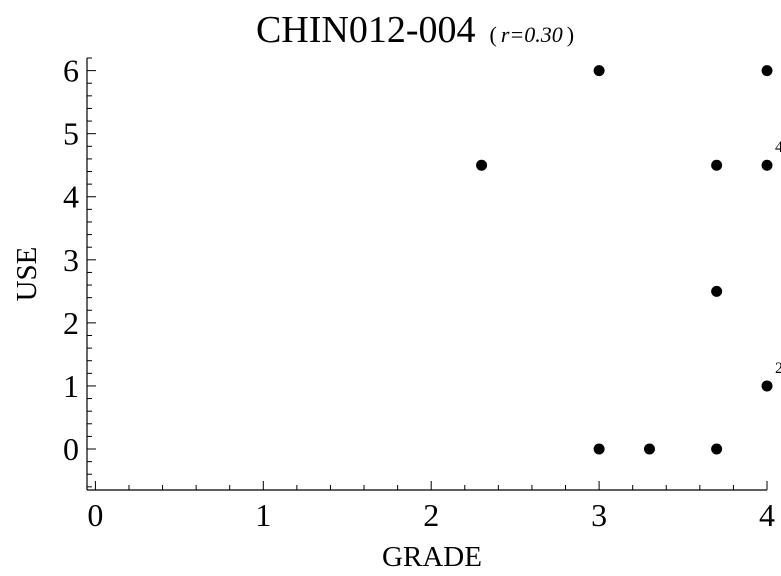 The width and height of the screenshot is (781, 576). Describe the element at coordinates (71, 386) in the screenshot. I see `y-tick-label: 1` at that location.